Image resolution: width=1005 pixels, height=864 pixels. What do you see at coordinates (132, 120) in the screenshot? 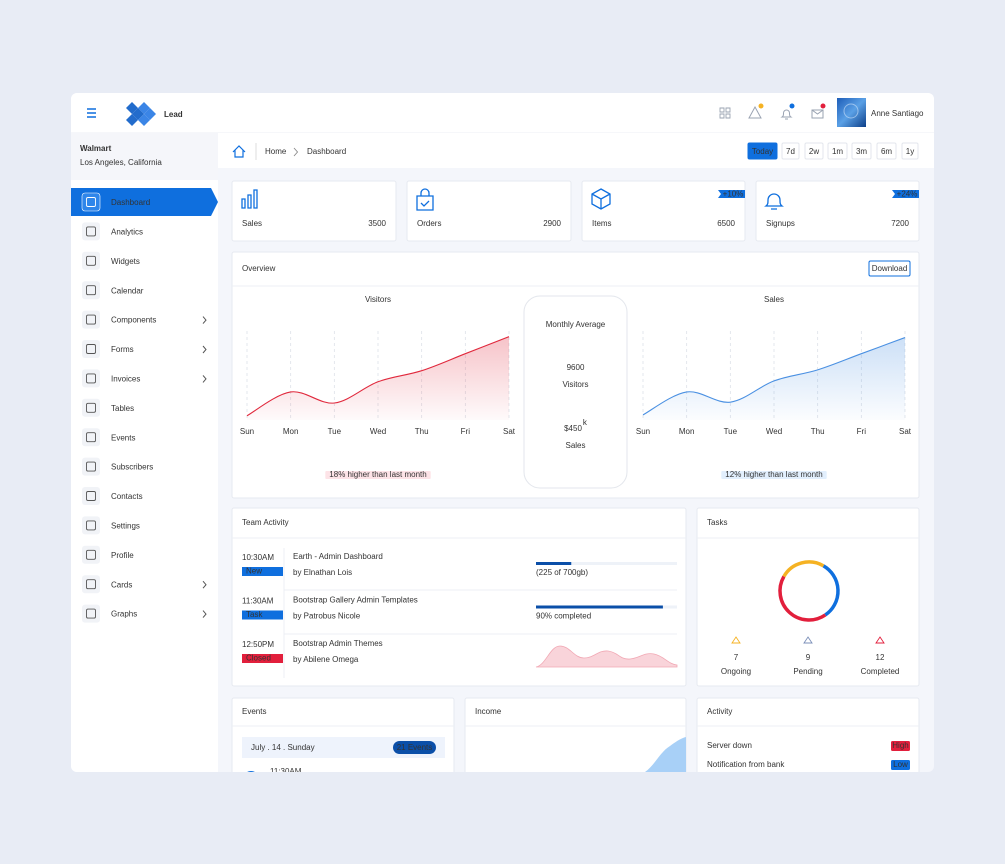
I see `logo-diamond` at bounding box center [132, 120].